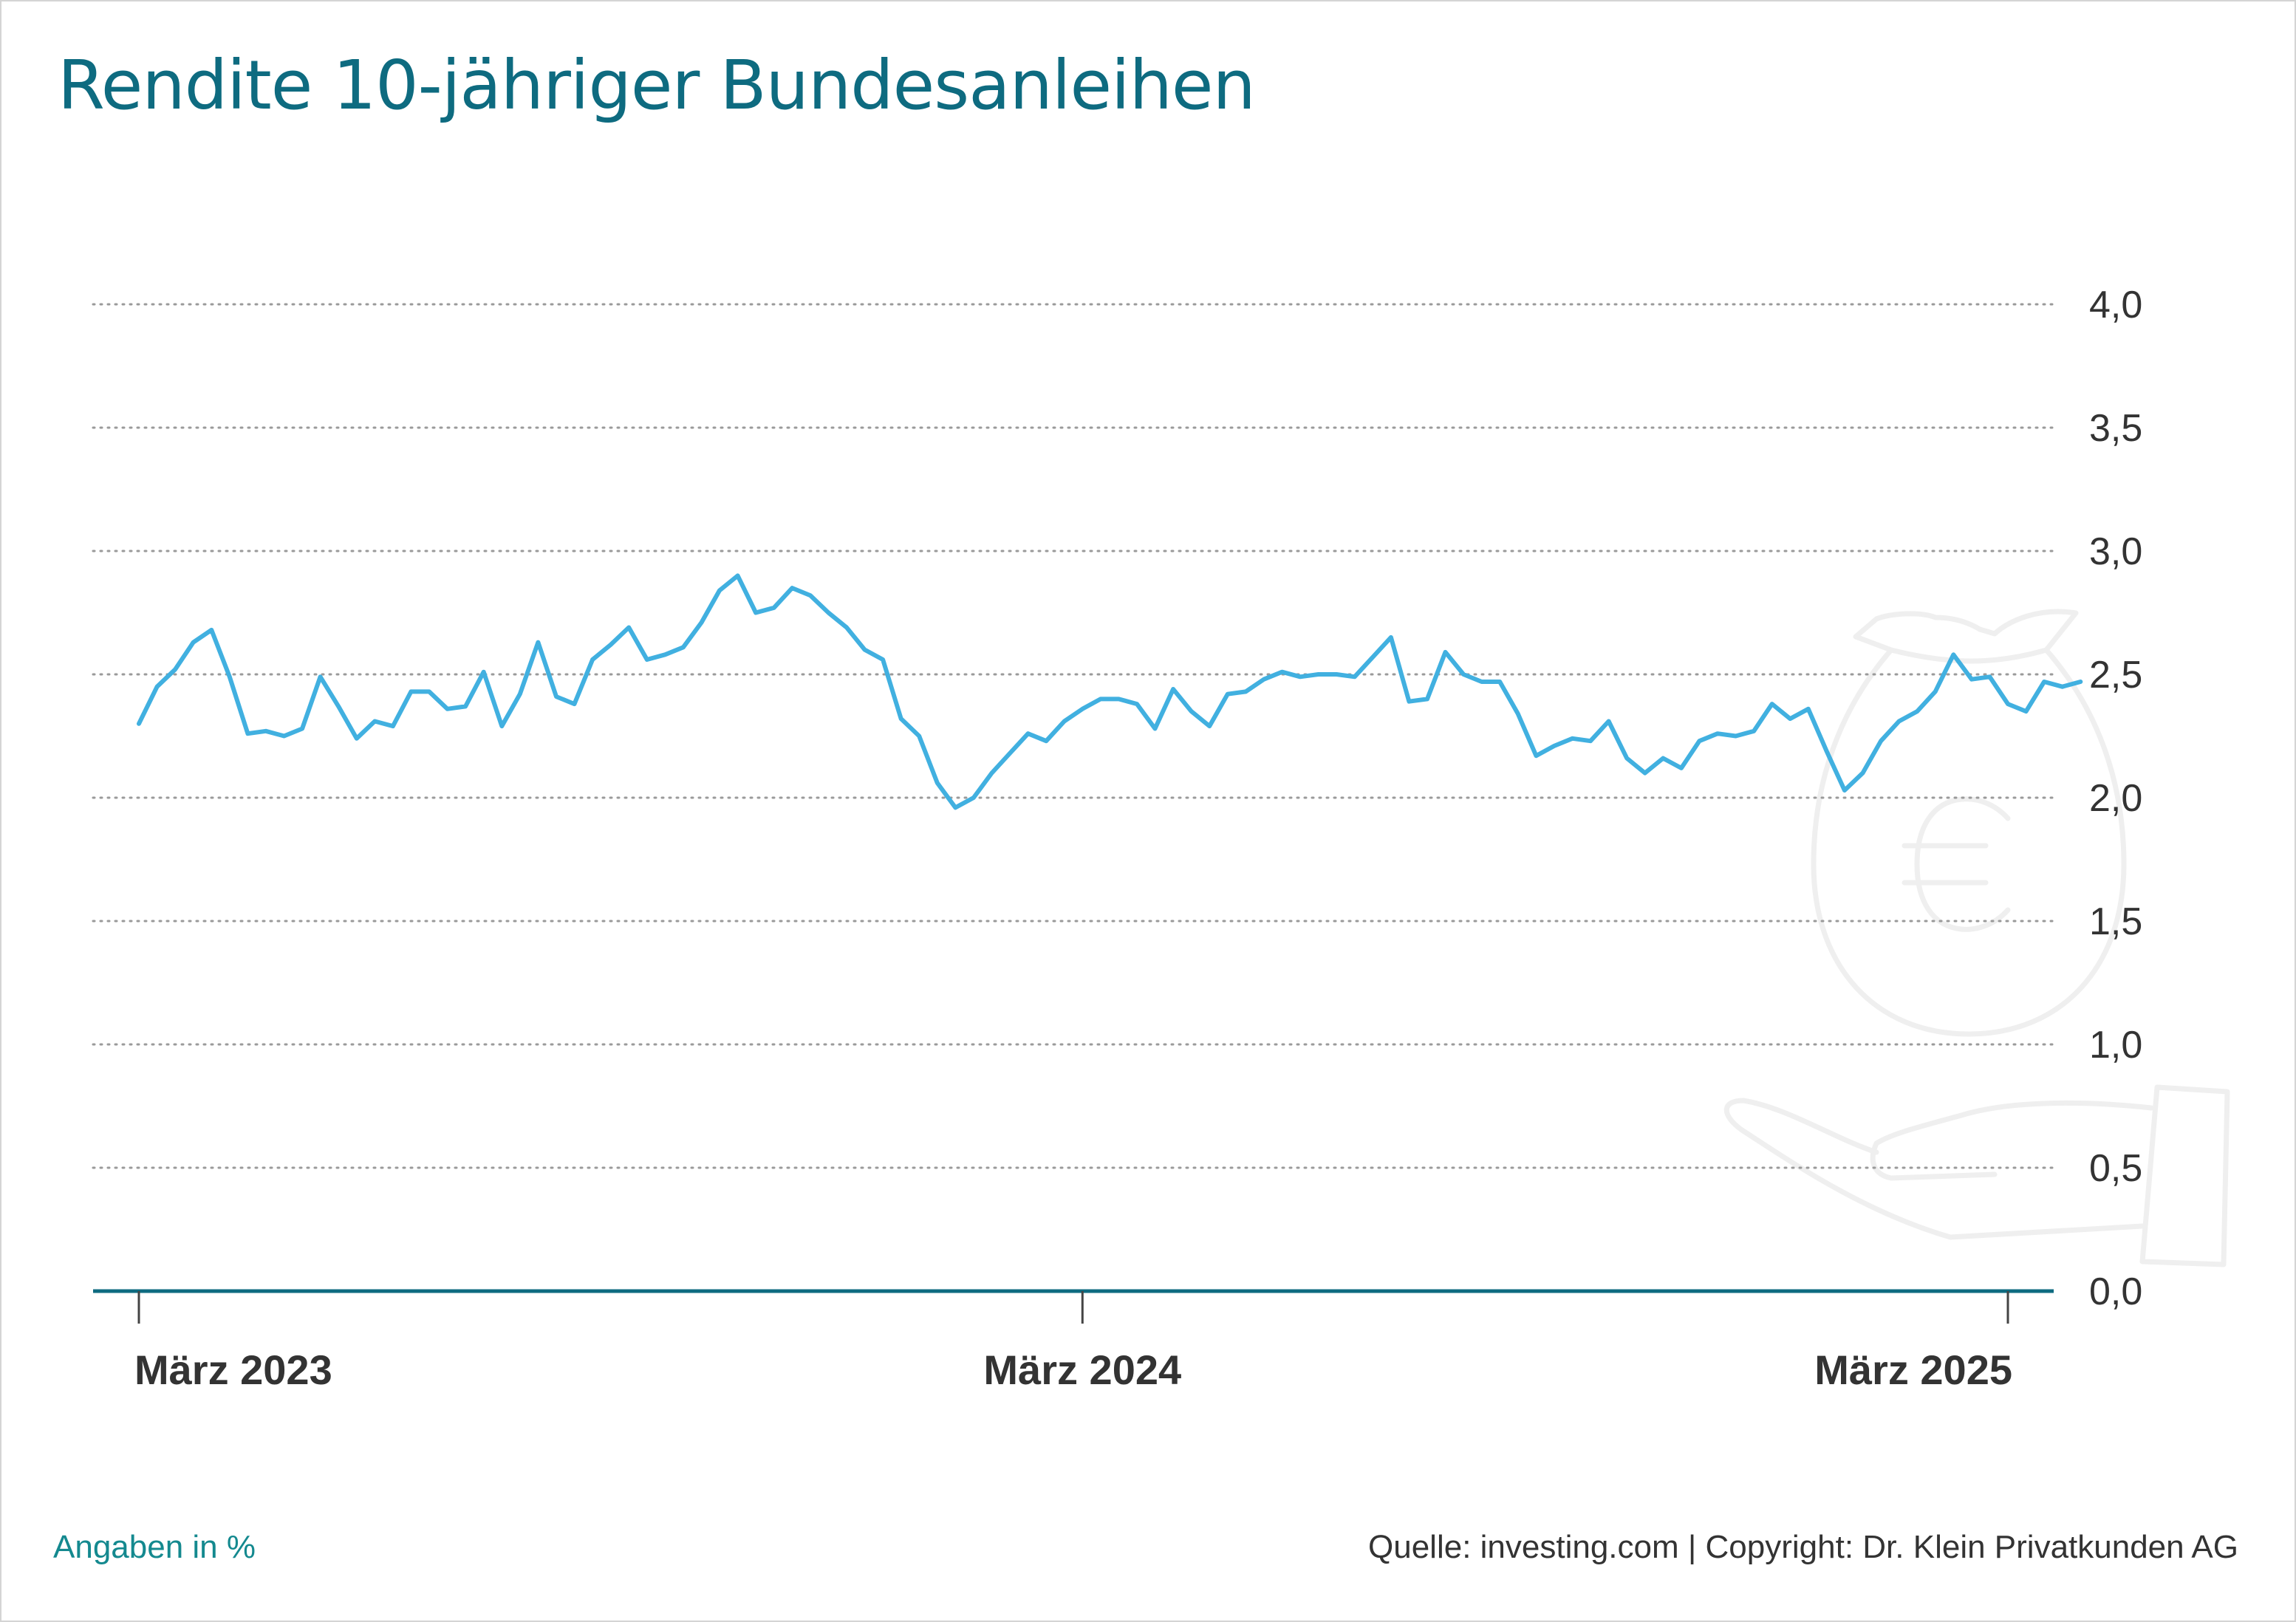 This screenshot has width=2296, height=1622. I want to click on unit-note: Angaben in %, so click(154, 1547).